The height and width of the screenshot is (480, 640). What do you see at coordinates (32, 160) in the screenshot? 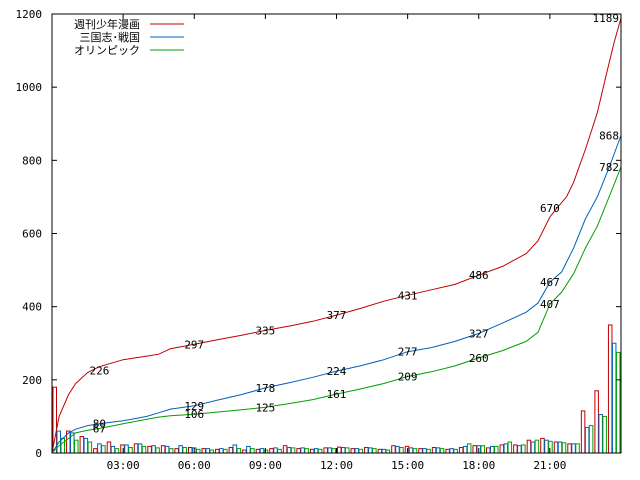
I see `y-tick-label: 800` at bounding box center [32, 160].